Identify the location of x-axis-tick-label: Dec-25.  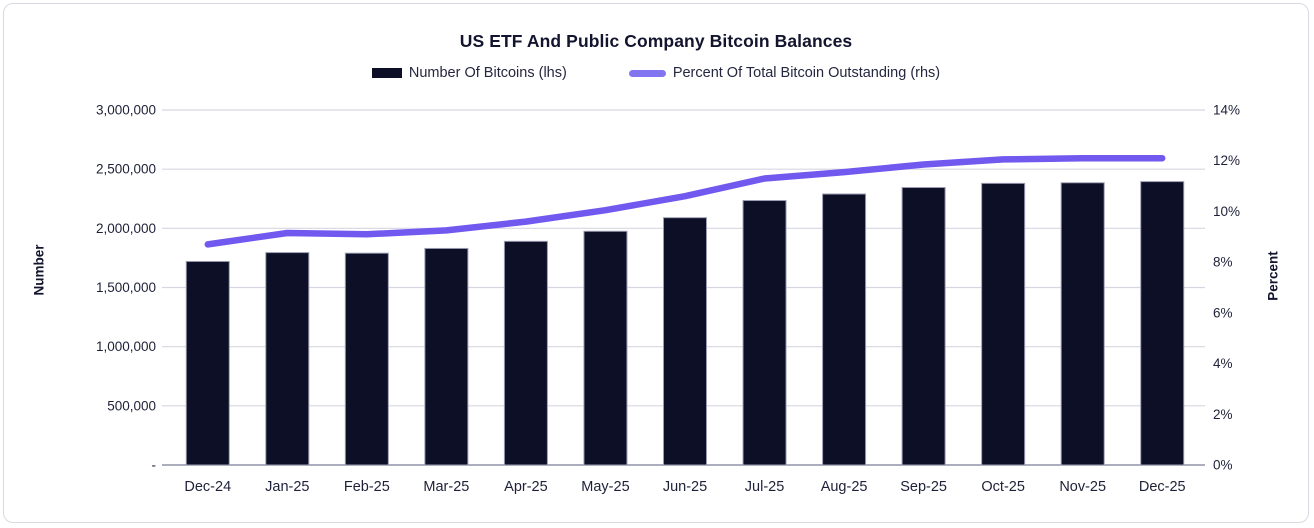
(1162, 487).